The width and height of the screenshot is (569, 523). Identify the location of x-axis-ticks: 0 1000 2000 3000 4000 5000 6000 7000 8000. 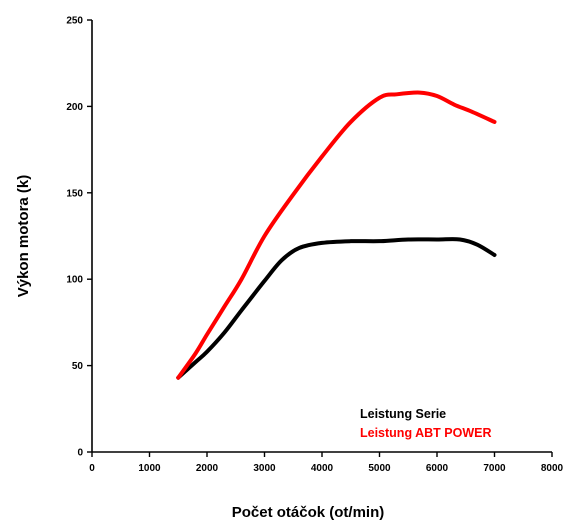
(326, 463).